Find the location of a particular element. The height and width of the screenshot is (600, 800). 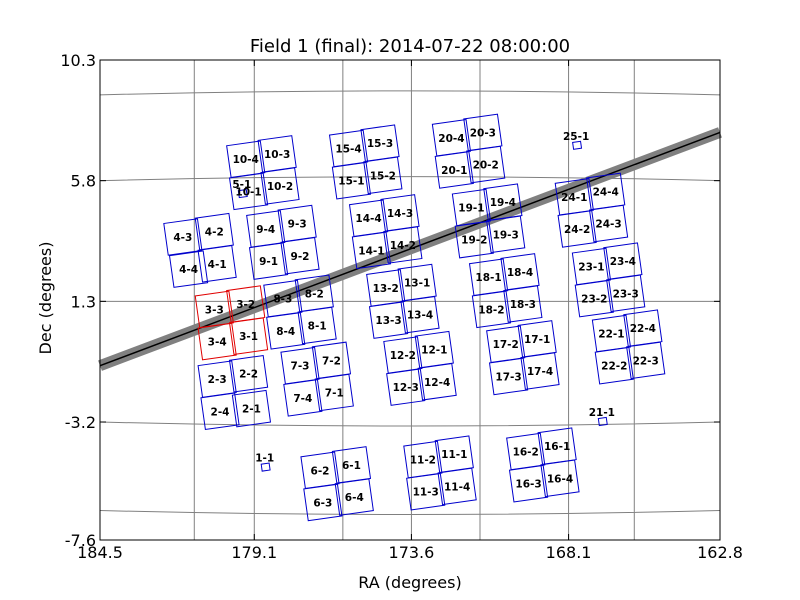

ccd-label: 12-2 is located at coordinates (403, 356).